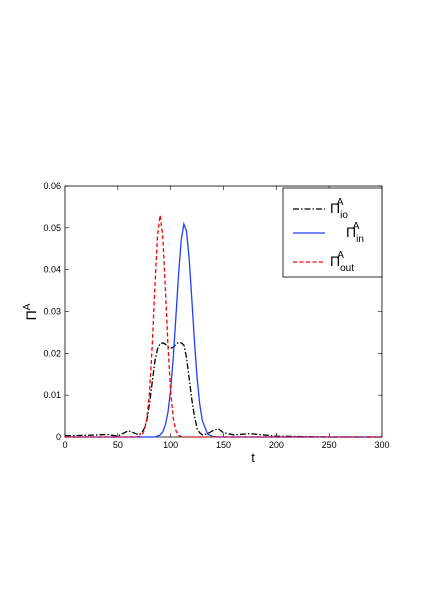 Image resolution: width=424 pixels, height=599 pixels. I want to click on y-tick-label: 0.05, so click(52, 228).